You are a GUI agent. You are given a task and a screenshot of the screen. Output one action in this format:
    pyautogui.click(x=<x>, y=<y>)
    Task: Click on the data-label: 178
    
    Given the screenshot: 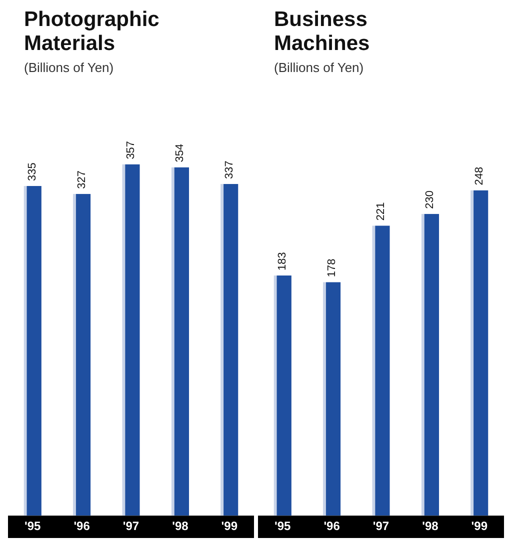 What is the action you would take?
    pyautogui.click(x=332, y=268)
    